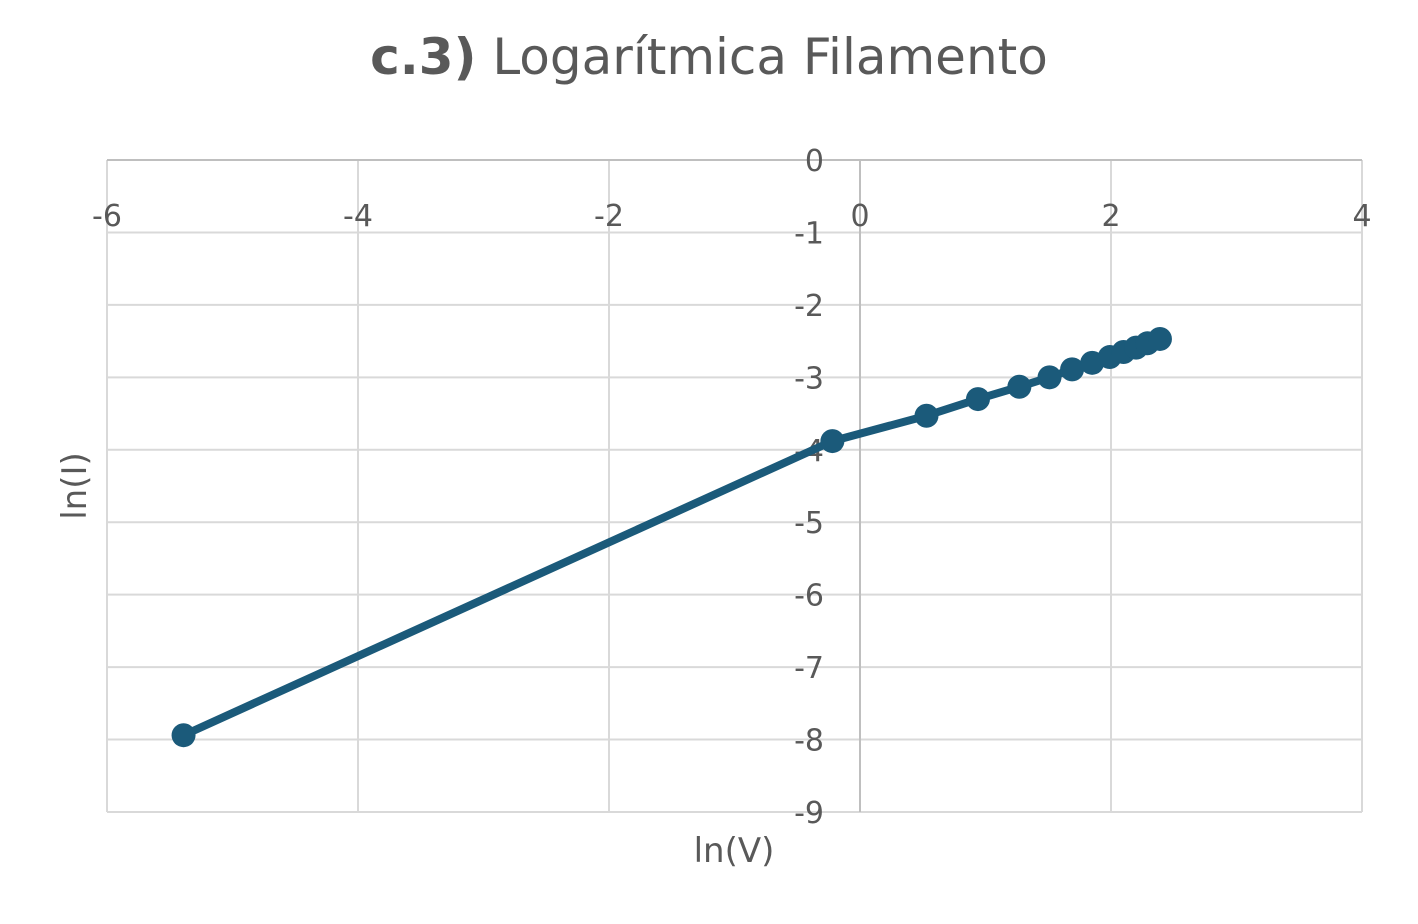  What do you see at coordinates (809, 741) in the screenshot?
I see `y-tick-label: -8` at bounding box center [809, 741].